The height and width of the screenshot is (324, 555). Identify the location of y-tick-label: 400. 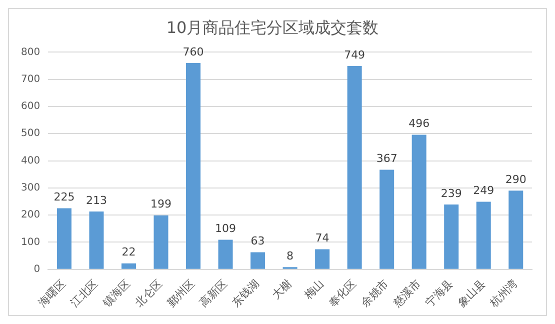
(30, 160).